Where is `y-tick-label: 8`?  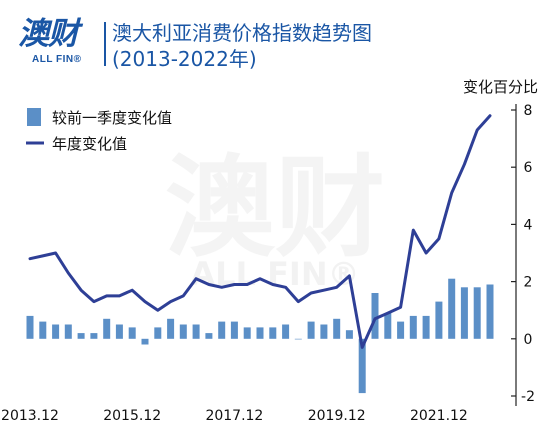
y-tick-label: 8 is located at coordinates (528, 111).